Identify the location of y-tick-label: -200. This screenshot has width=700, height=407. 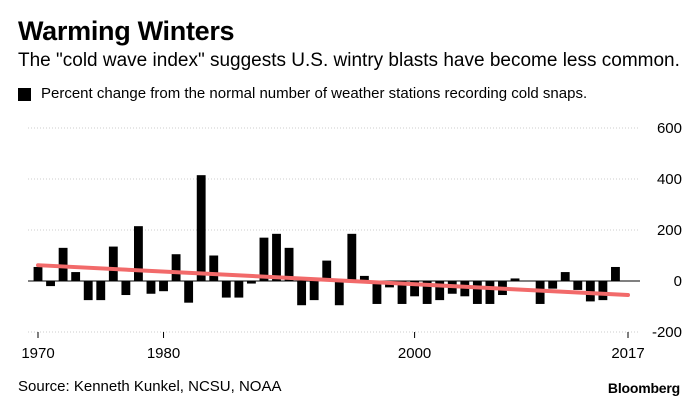
(667, 332).